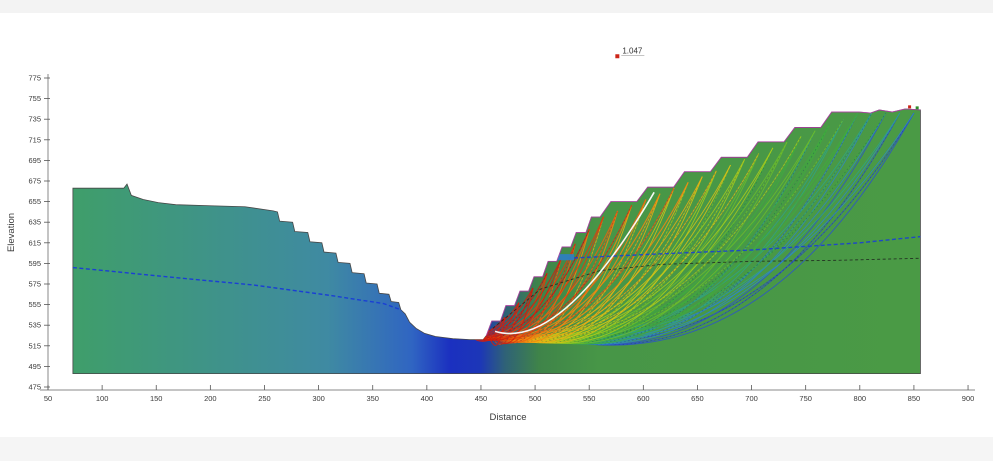  What do you see at coordinates (34, 304) in the screenshot?
I see `y-tick-label: 555` at bounding box center [34, 304].